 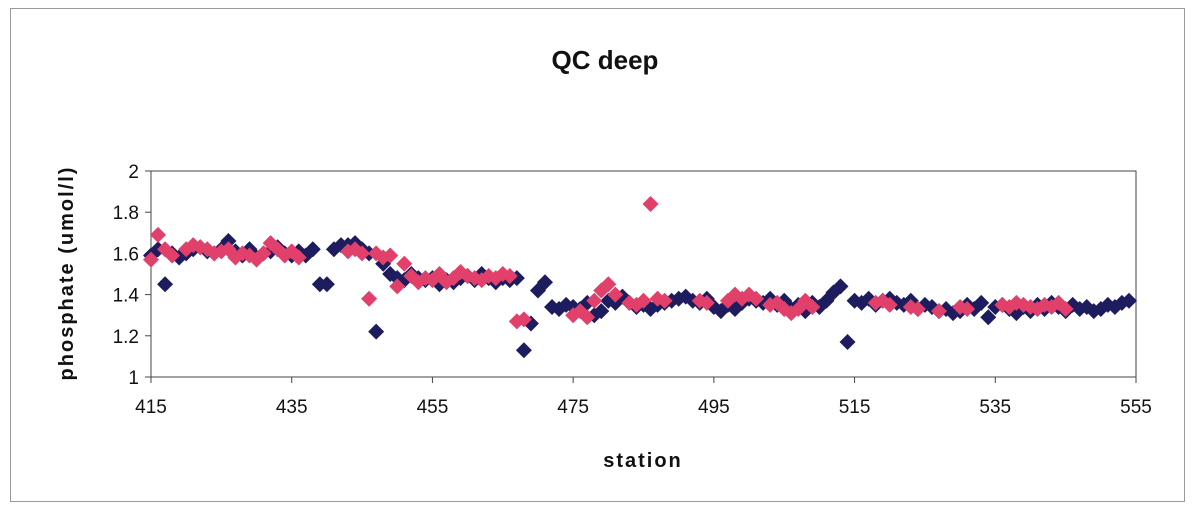 I want to click on x-tick-label: 515, so click(x=855, y=407).